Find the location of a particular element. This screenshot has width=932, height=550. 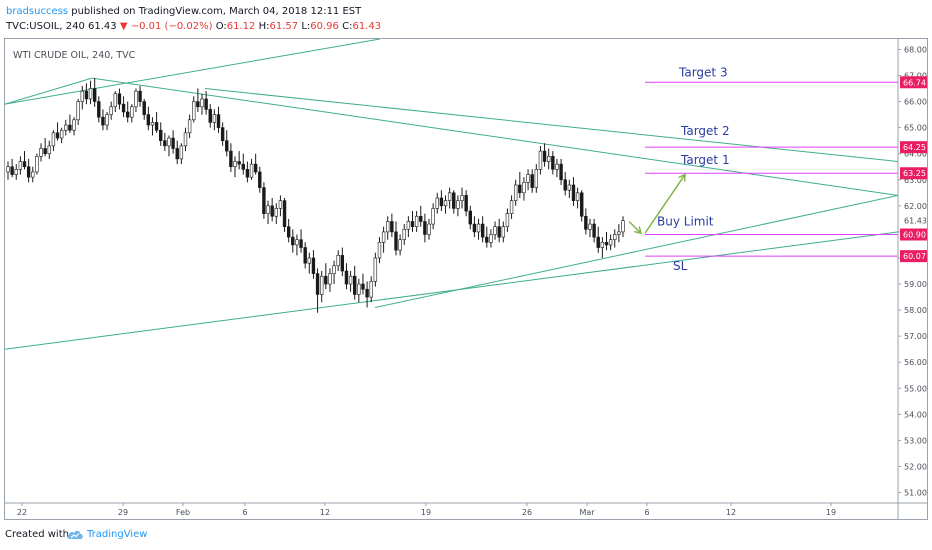

x-tick-label: 22 is located at coordinates (22, 512).